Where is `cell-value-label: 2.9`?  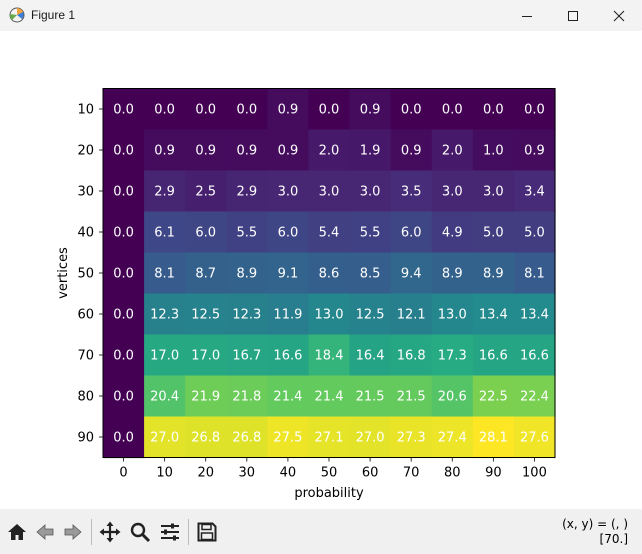
cell-value-label: 2.9 is located at coordinates (246, 192).